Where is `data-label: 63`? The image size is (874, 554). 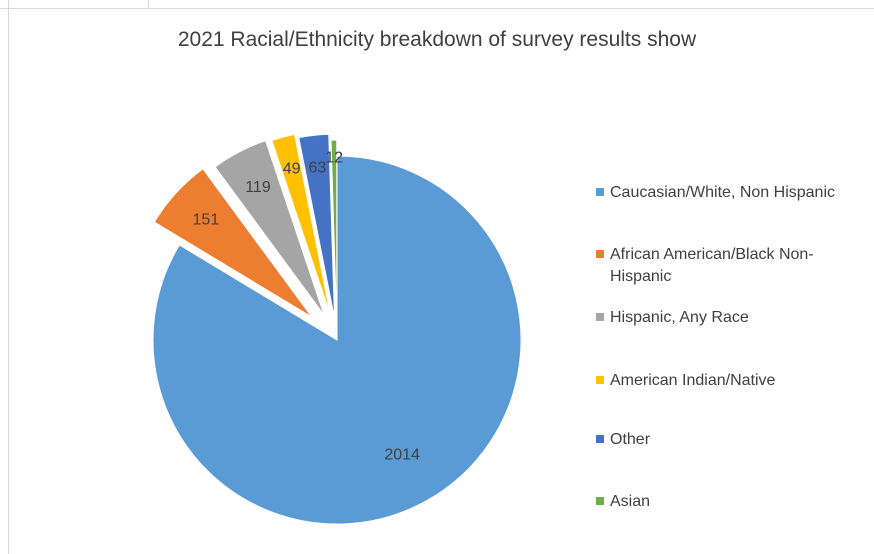
data-label: 63 is located at coordinates (318, 167).